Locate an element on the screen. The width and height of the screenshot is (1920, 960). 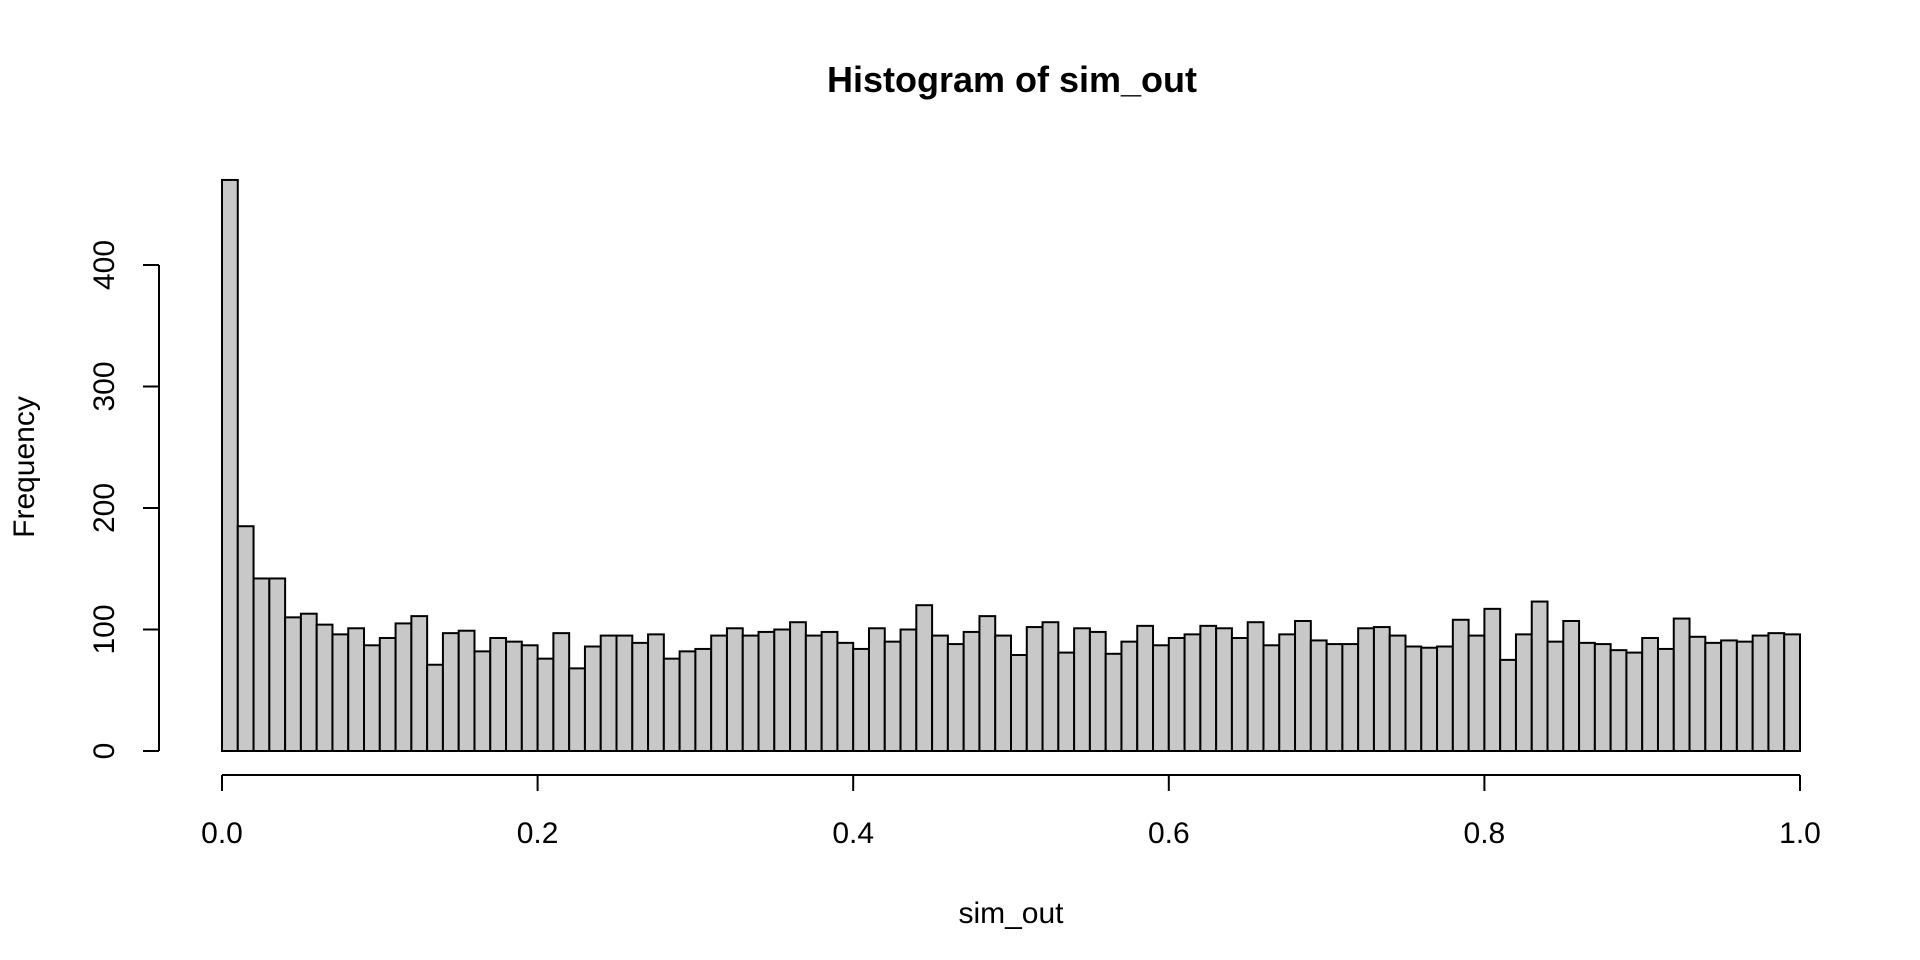
x-tick-label: 0.4 is located at coordinates (853, 833).